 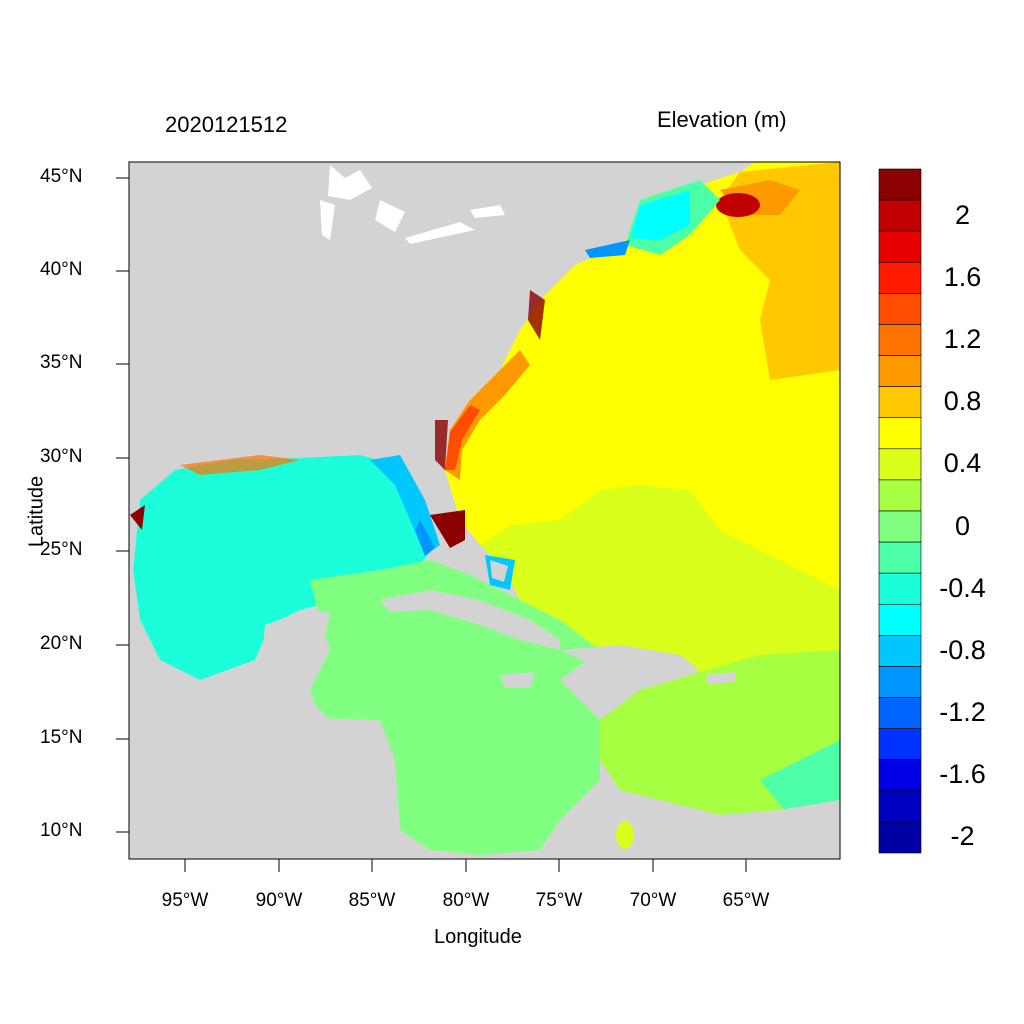 I want to click on atlantic-high-zone, so click(x=780, y=271).